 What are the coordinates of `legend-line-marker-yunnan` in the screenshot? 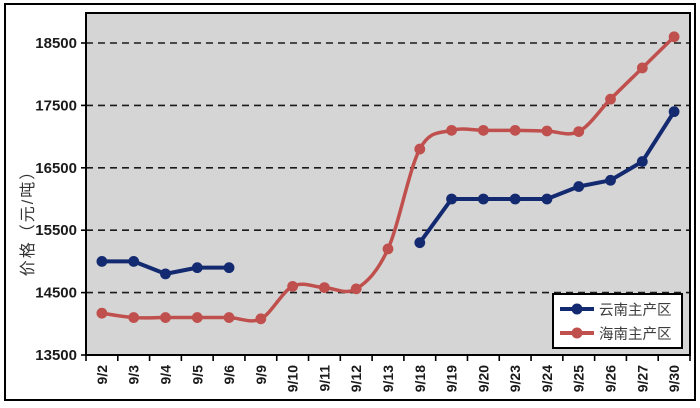 It's located at (577, 309).